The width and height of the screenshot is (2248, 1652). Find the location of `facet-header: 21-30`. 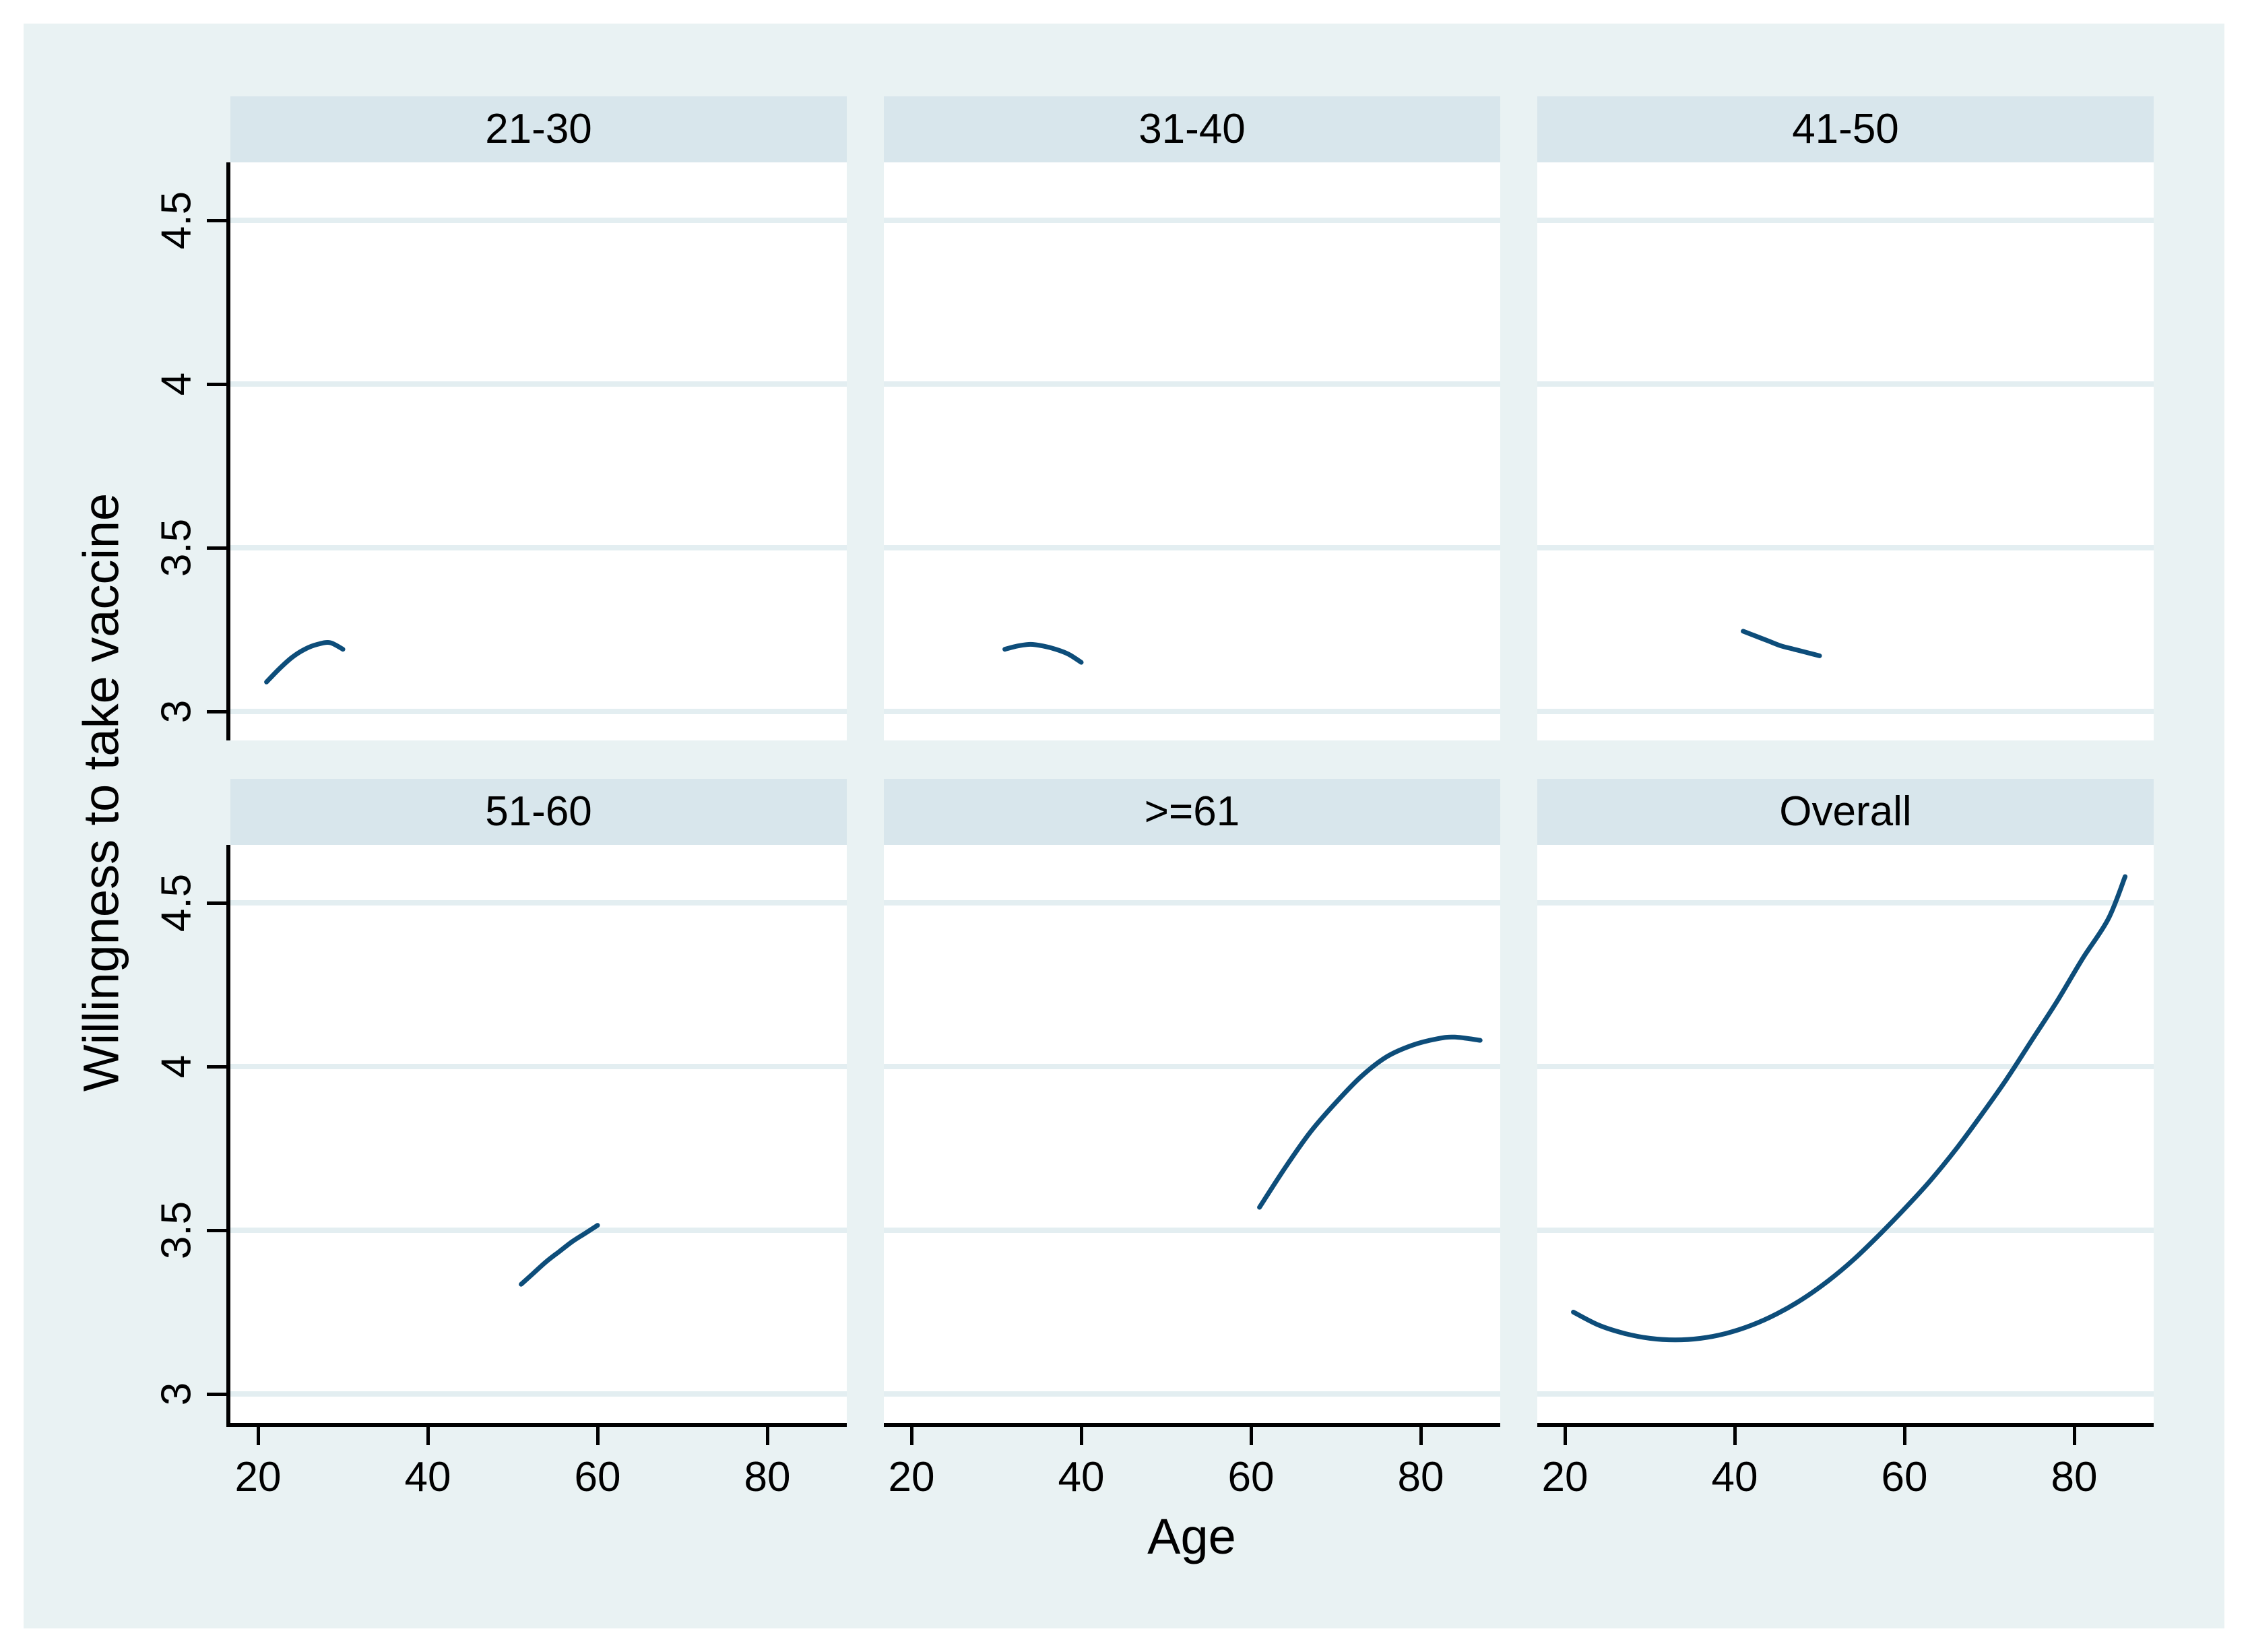

facet-header: 21-30 is located at coordinates (539, 129).